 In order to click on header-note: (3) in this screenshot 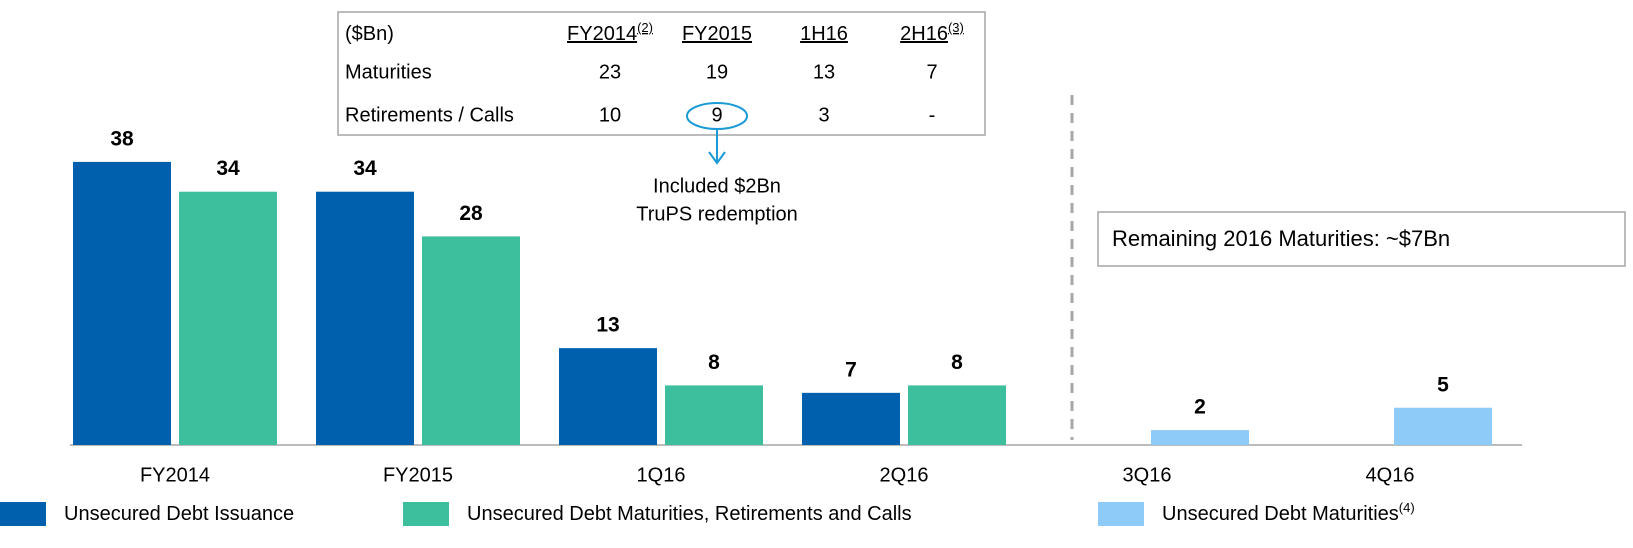, I will do `click(956, 27)`.